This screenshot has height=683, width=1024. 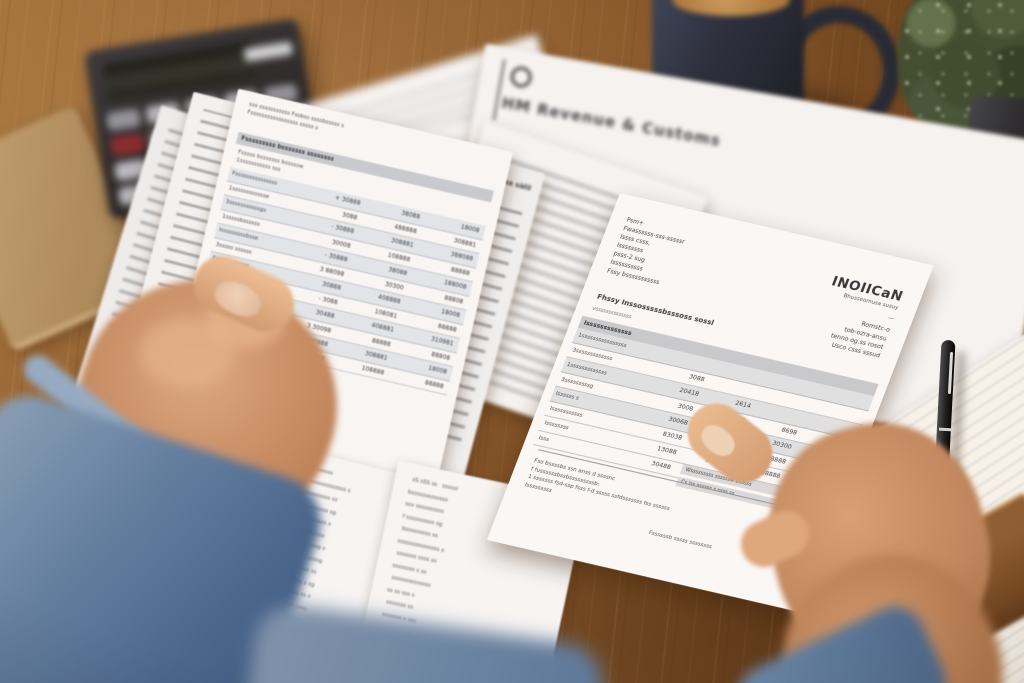 I want to click on invoice-footer-note: Fssssssb sssss ssssssss, so click(x=680, y=540).